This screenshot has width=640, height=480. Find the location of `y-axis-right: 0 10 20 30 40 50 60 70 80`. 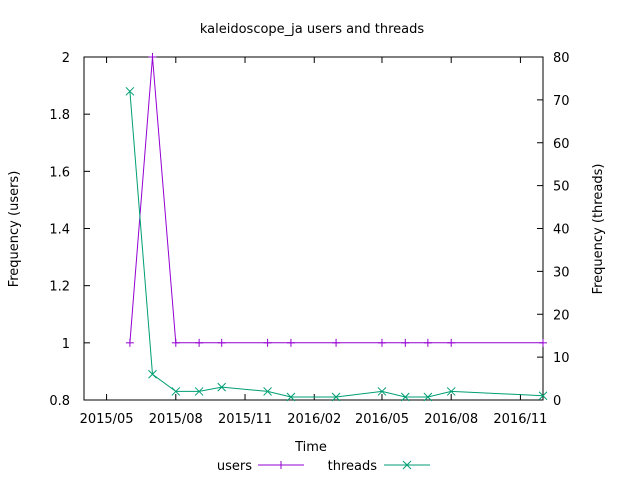

y-axis-right: 0 10 20 30 40 50 60 70 80 is located at coordinates (553, 230).